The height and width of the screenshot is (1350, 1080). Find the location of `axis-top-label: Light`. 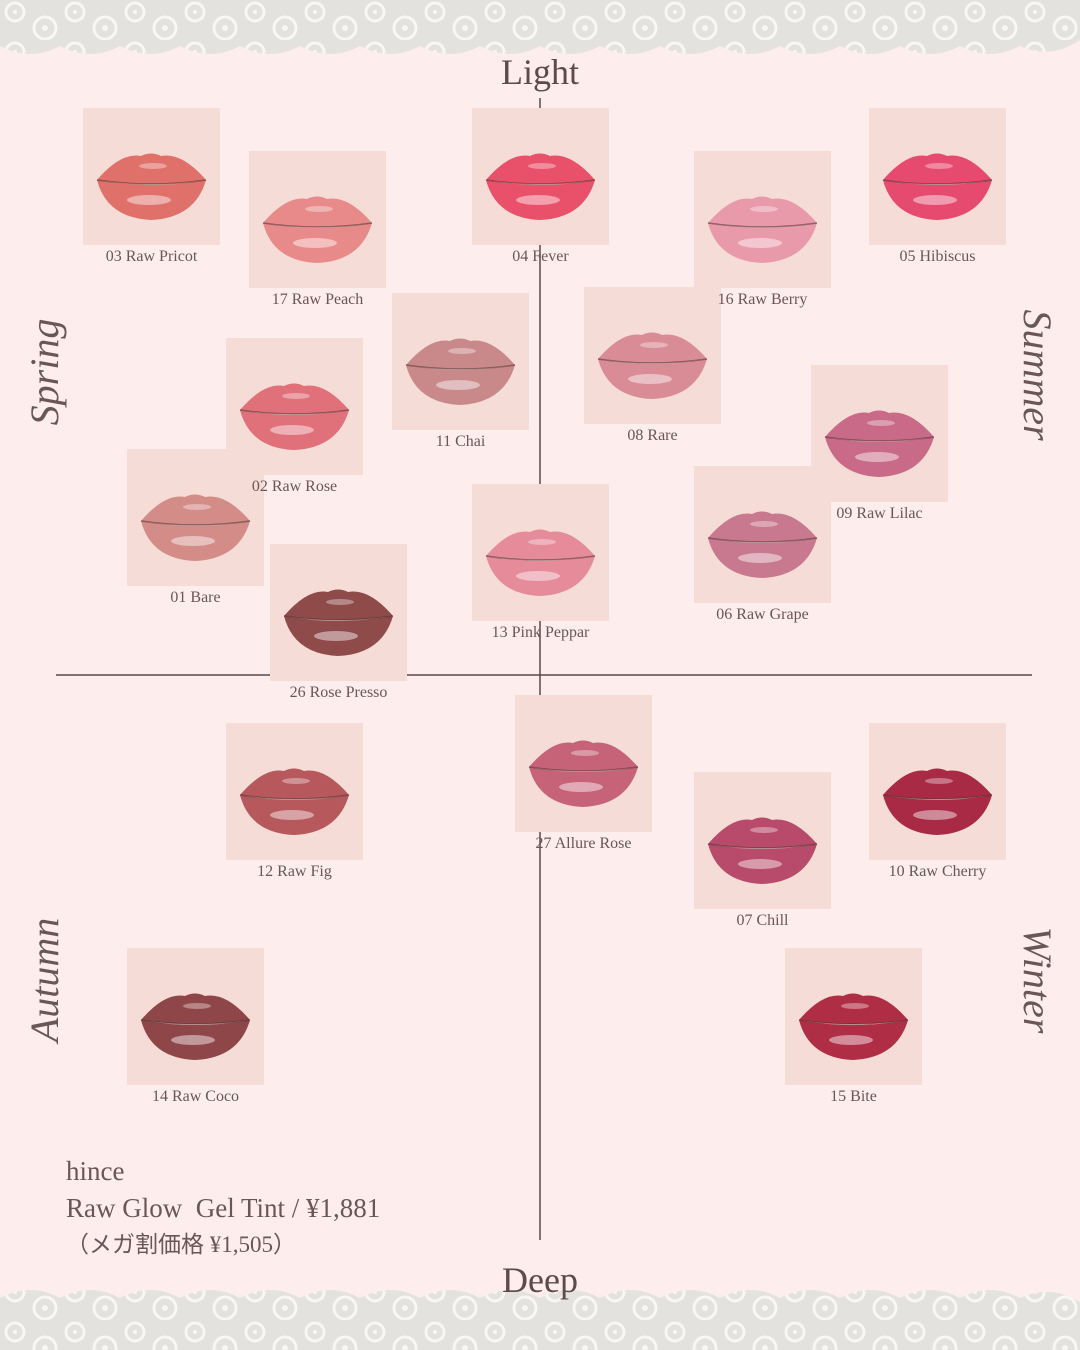

axis-top-label: Light is located at coordinates (540, 72).